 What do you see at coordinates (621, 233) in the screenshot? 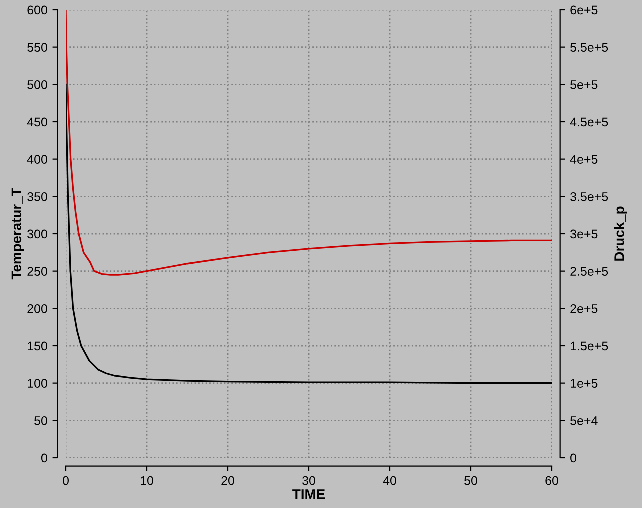
I see `y2-axis-title: Druck_p` at bounding box center [621, 233].